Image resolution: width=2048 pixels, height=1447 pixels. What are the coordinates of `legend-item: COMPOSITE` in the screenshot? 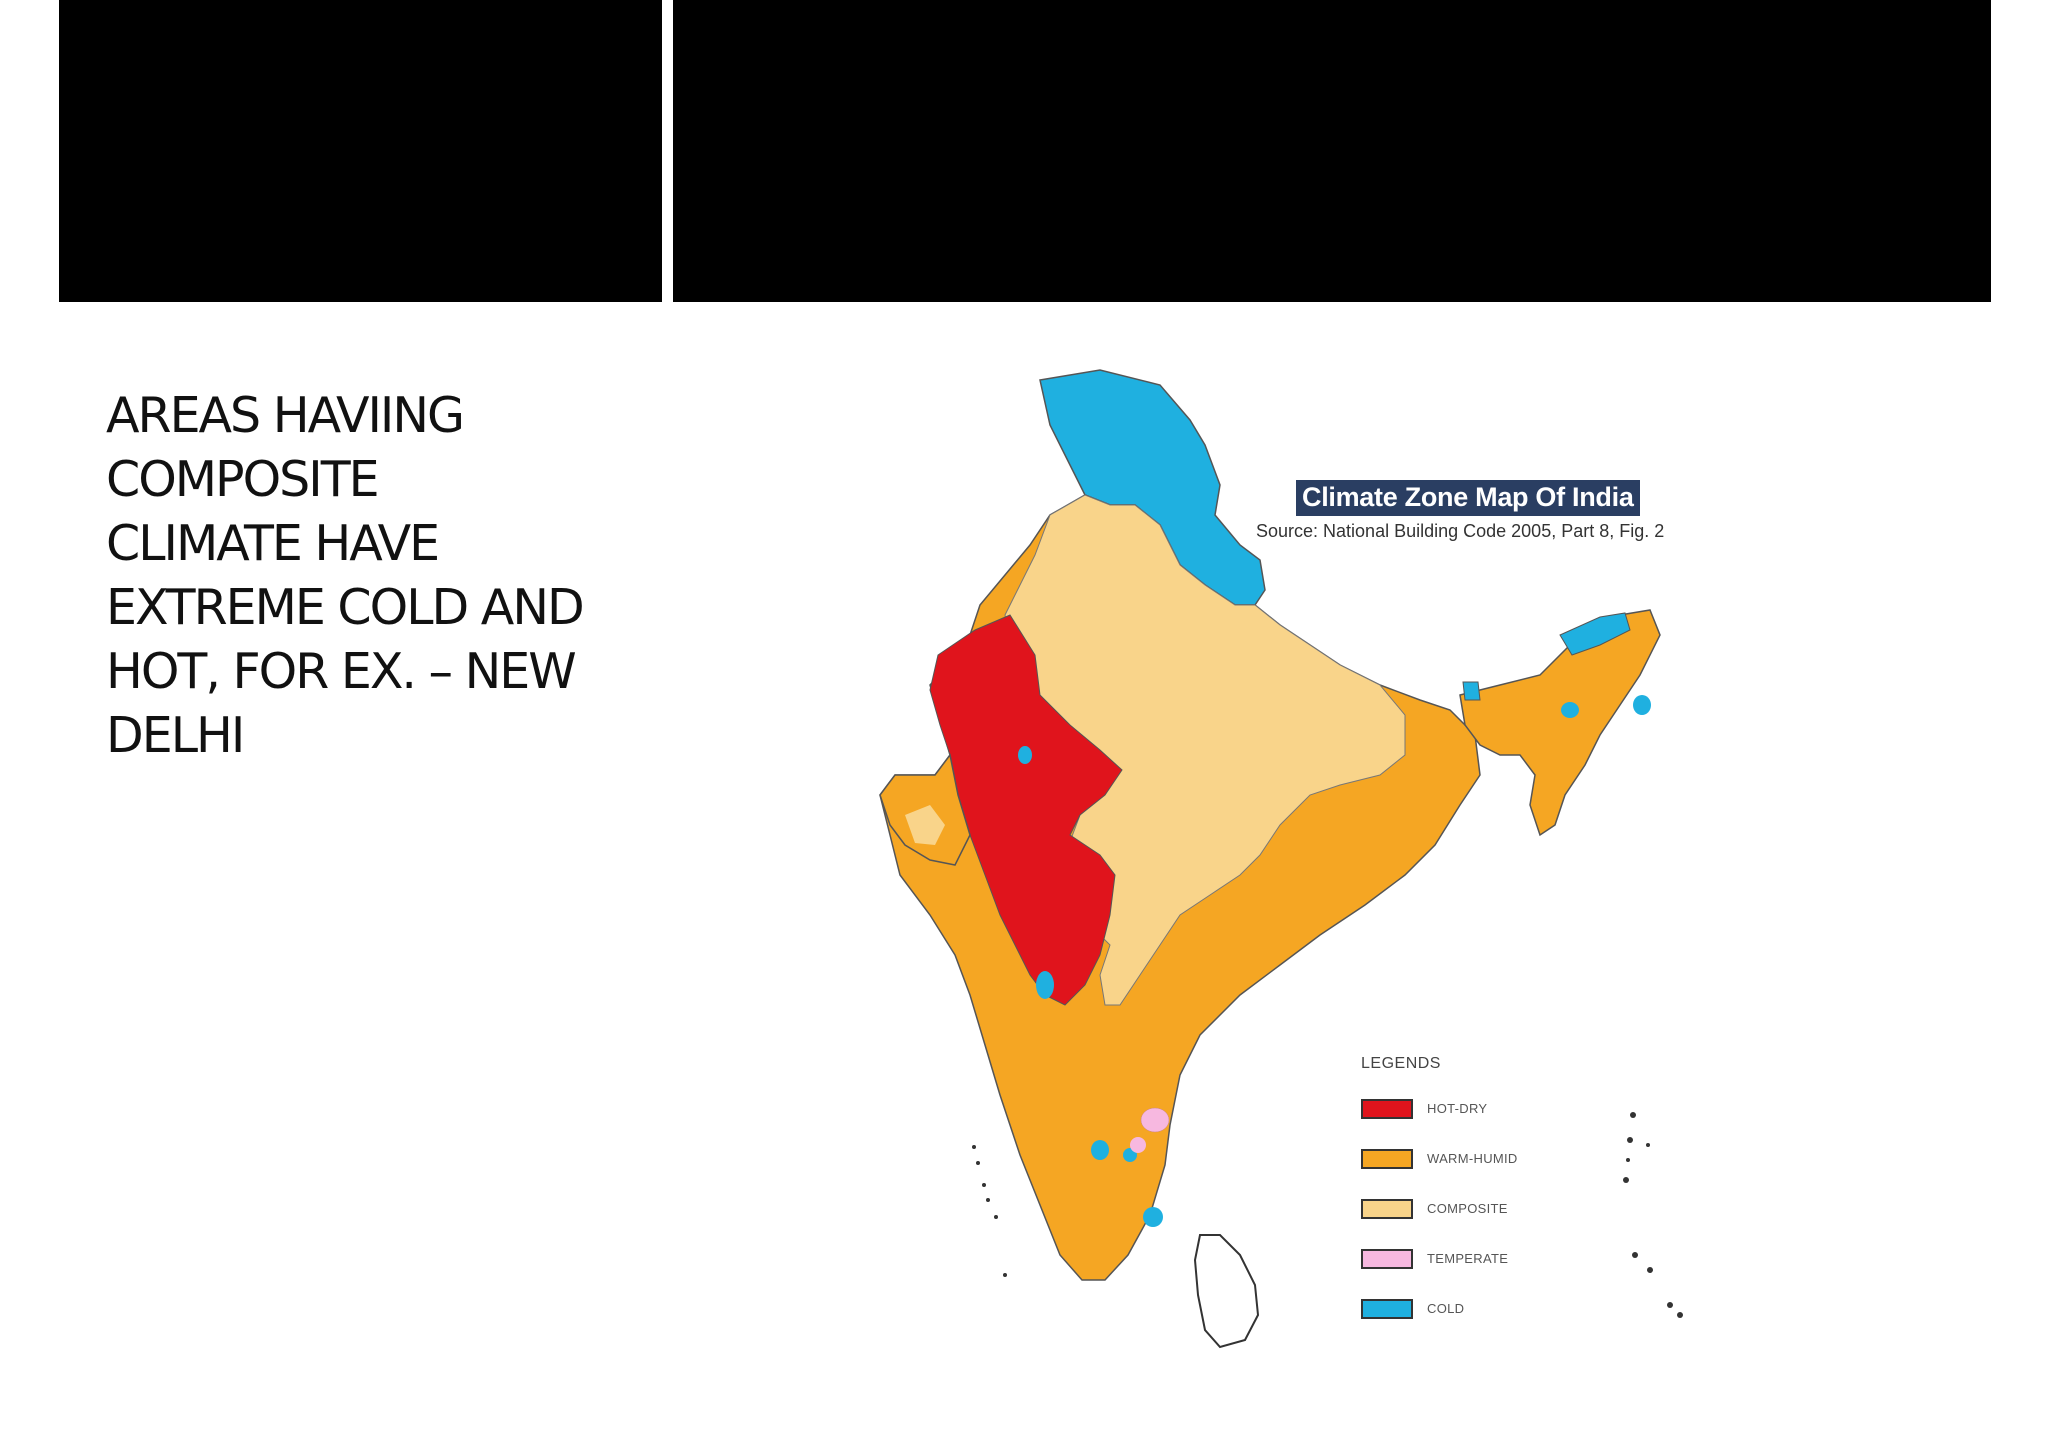 It's located at (1439, 1208).